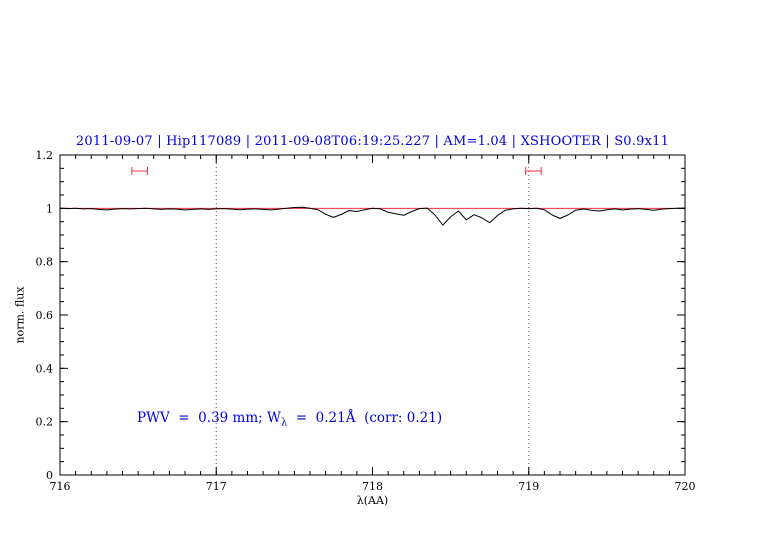  I want to click on y-tick-label: 0.4, so click(45, 368).